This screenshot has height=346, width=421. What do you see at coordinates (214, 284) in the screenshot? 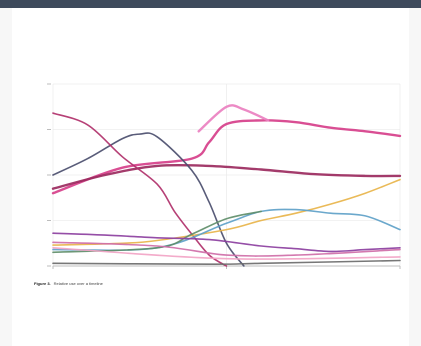
I see `figure-caption: Figure 3. Relative use over a timeline` at bounding box center [214, 284].